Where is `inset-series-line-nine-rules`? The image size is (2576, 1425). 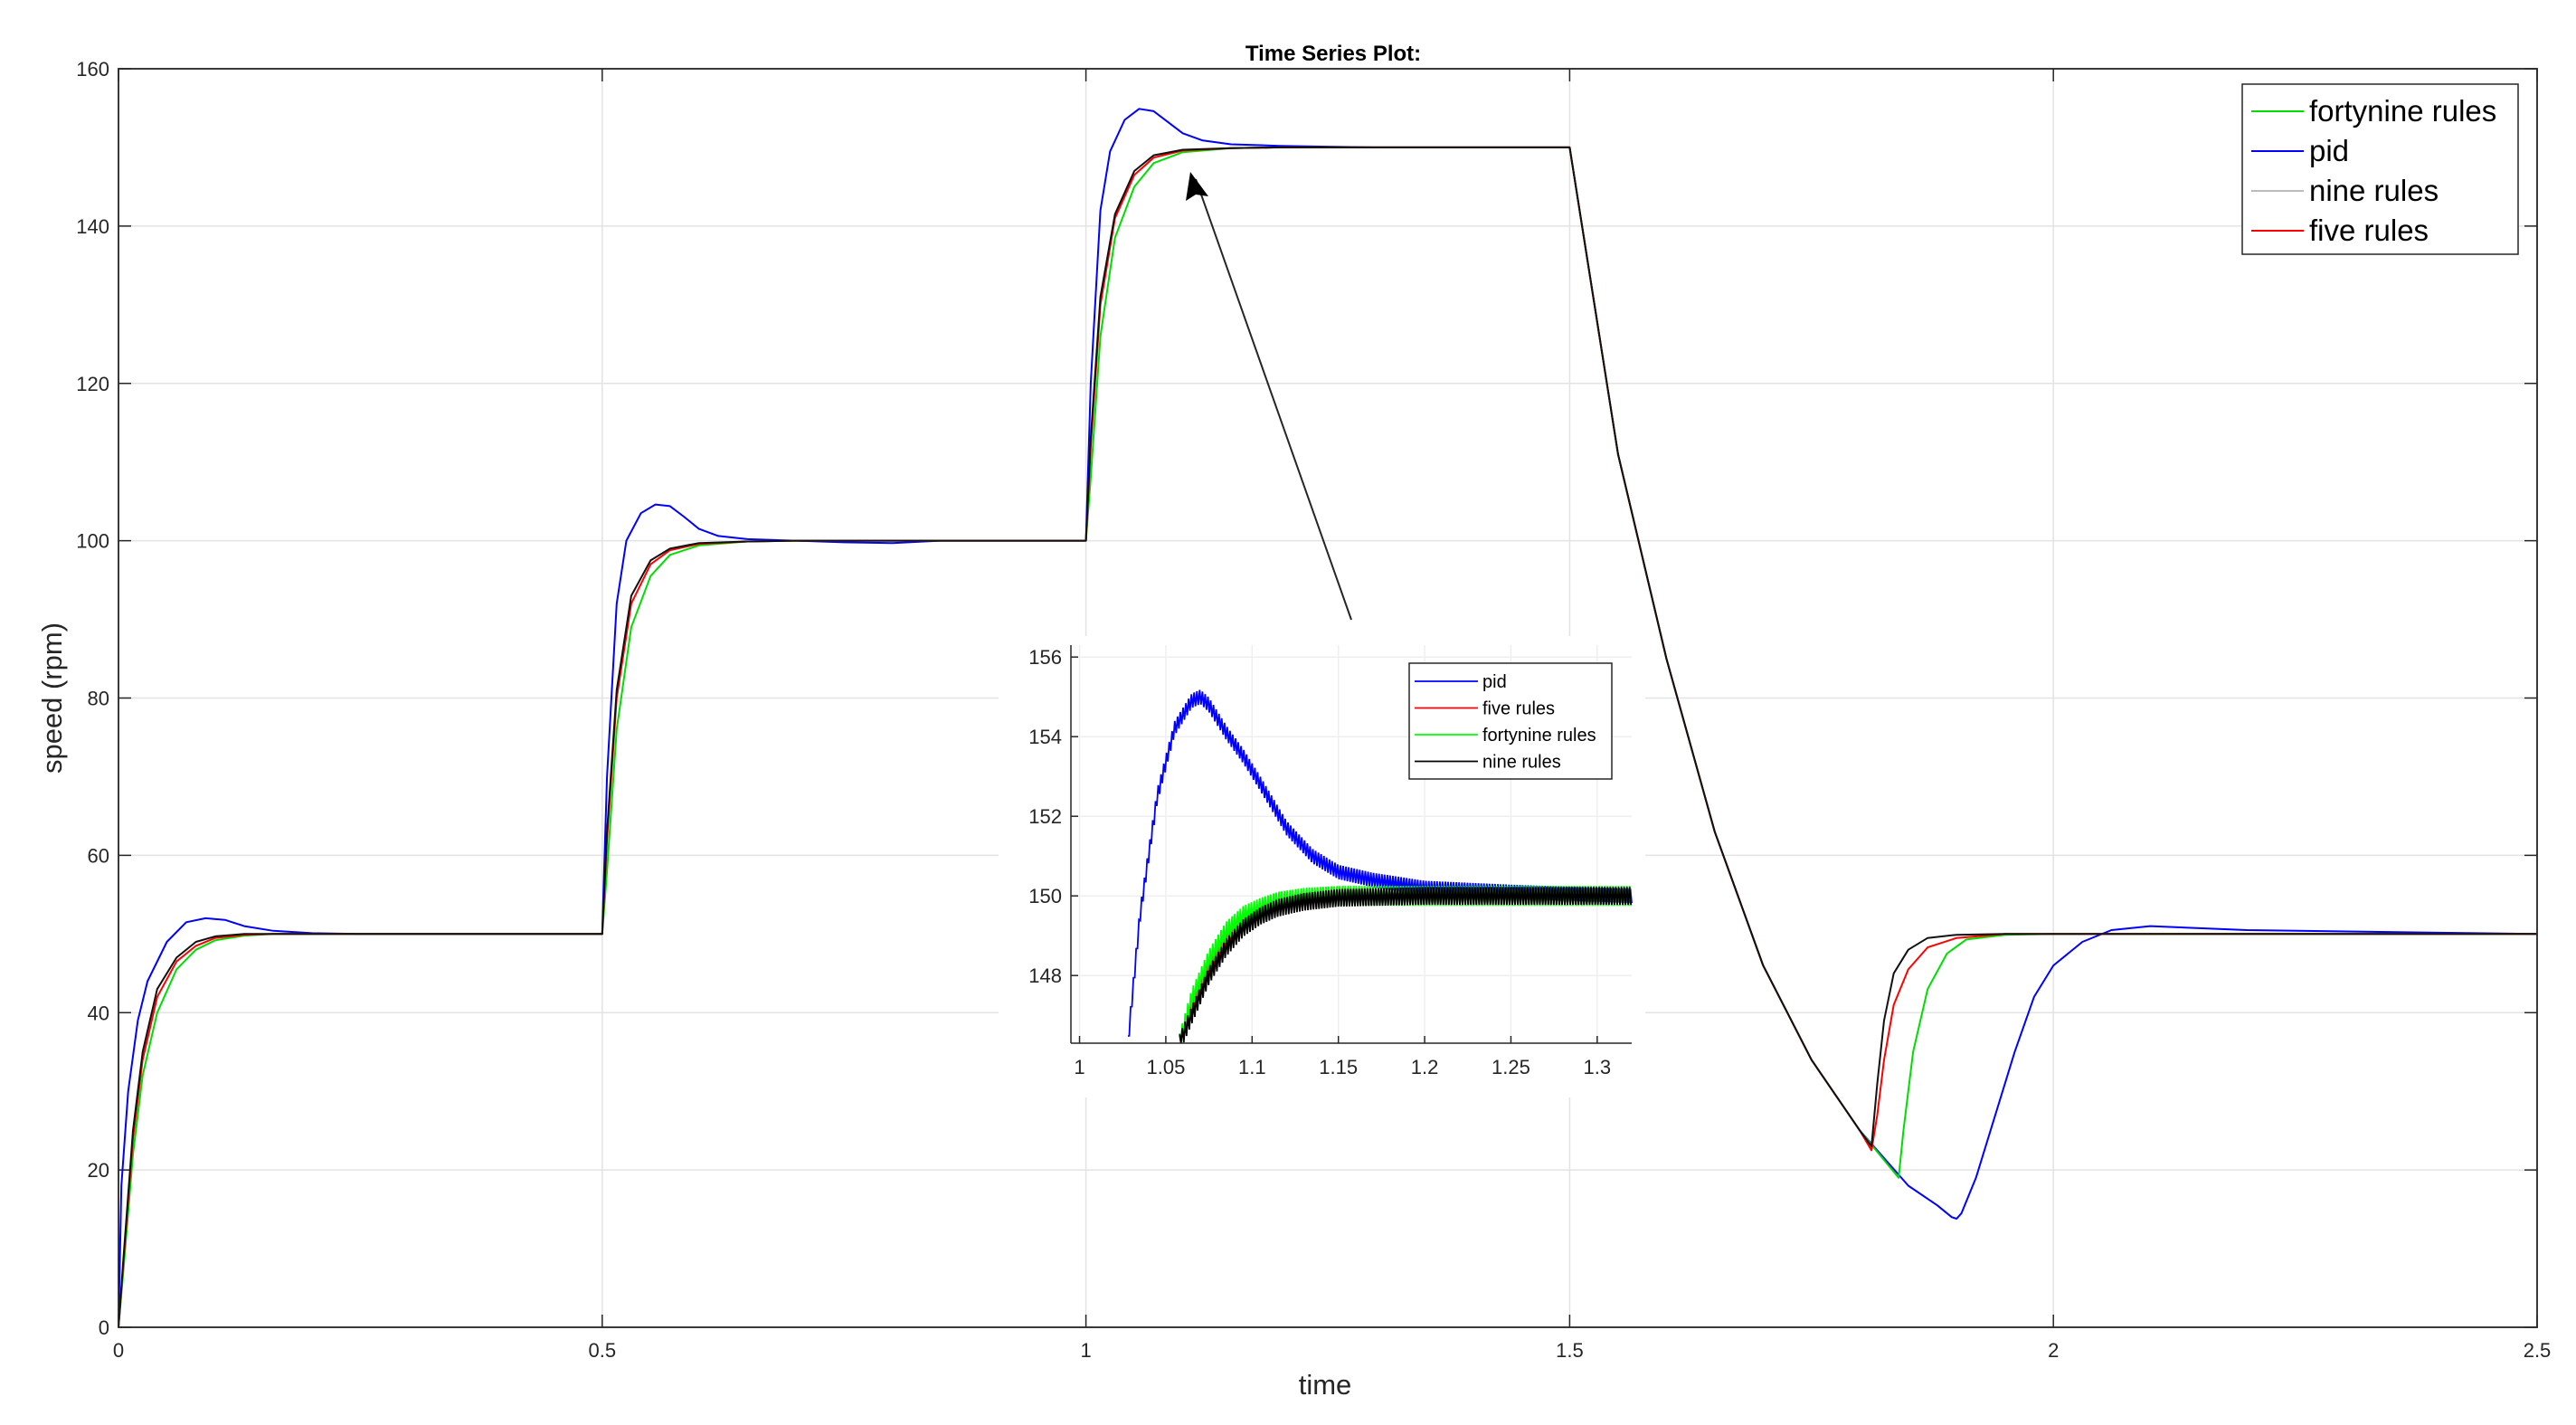 inset-series-line-nine-rules is located at coordinates (1406, 966).